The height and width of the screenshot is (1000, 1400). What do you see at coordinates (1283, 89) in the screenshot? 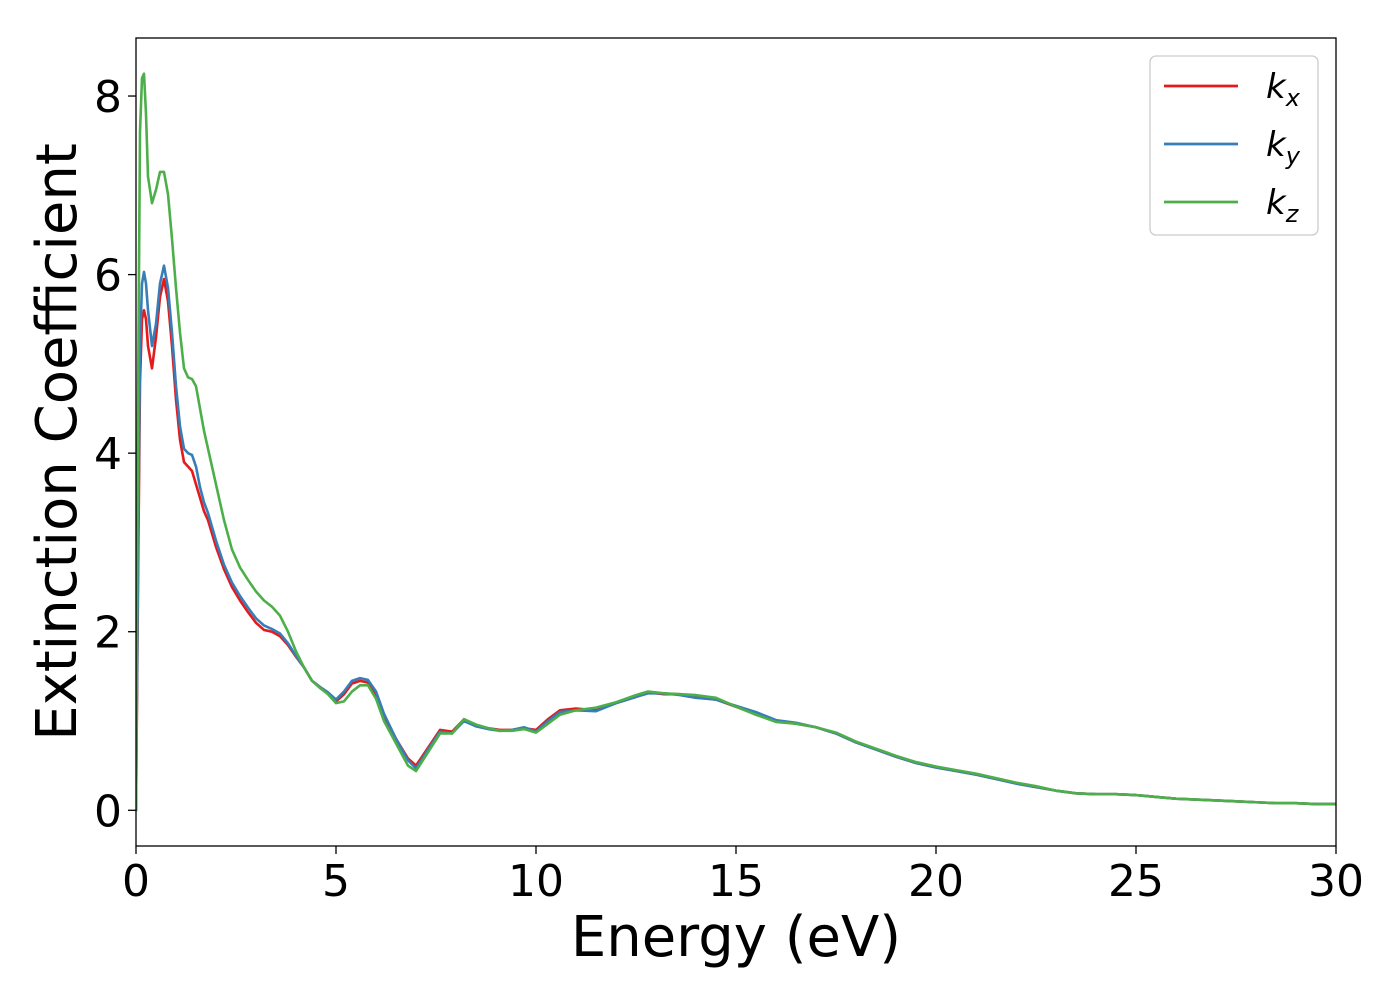
I see `legend-label-x: kx` at bounding box center [1283, 89].